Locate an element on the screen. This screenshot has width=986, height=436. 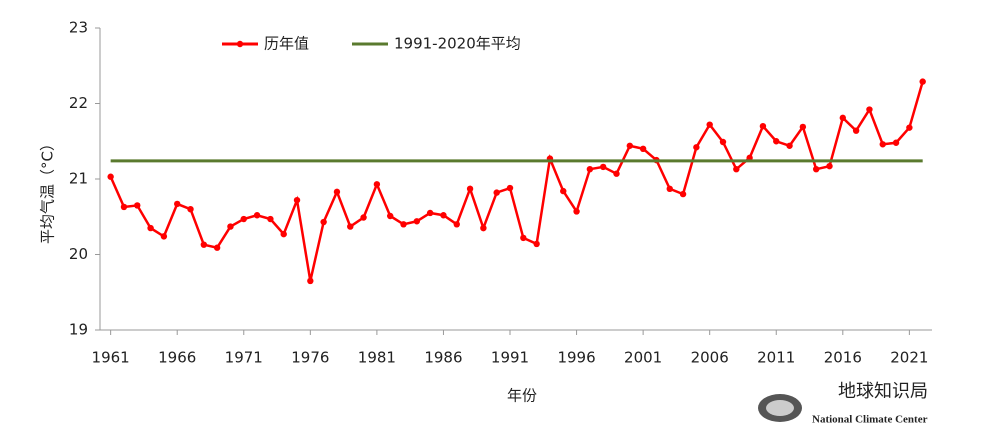
x-tick-label: 1961 is located at coordinates (111, 358).